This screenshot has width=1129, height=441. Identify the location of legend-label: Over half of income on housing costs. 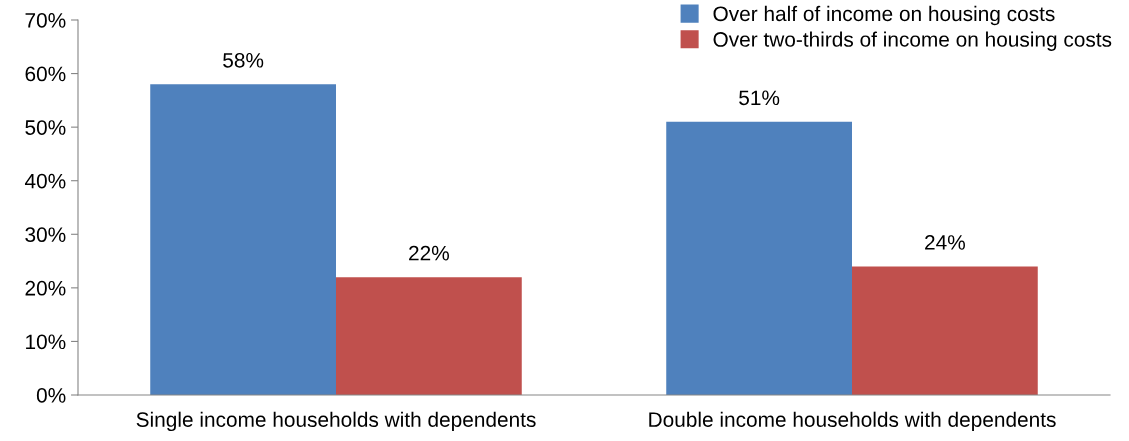
(884, 15).